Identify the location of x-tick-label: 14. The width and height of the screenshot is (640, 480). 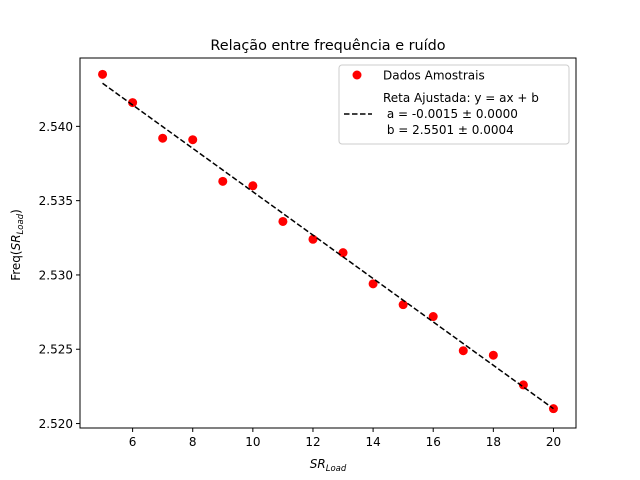
(372, 442).